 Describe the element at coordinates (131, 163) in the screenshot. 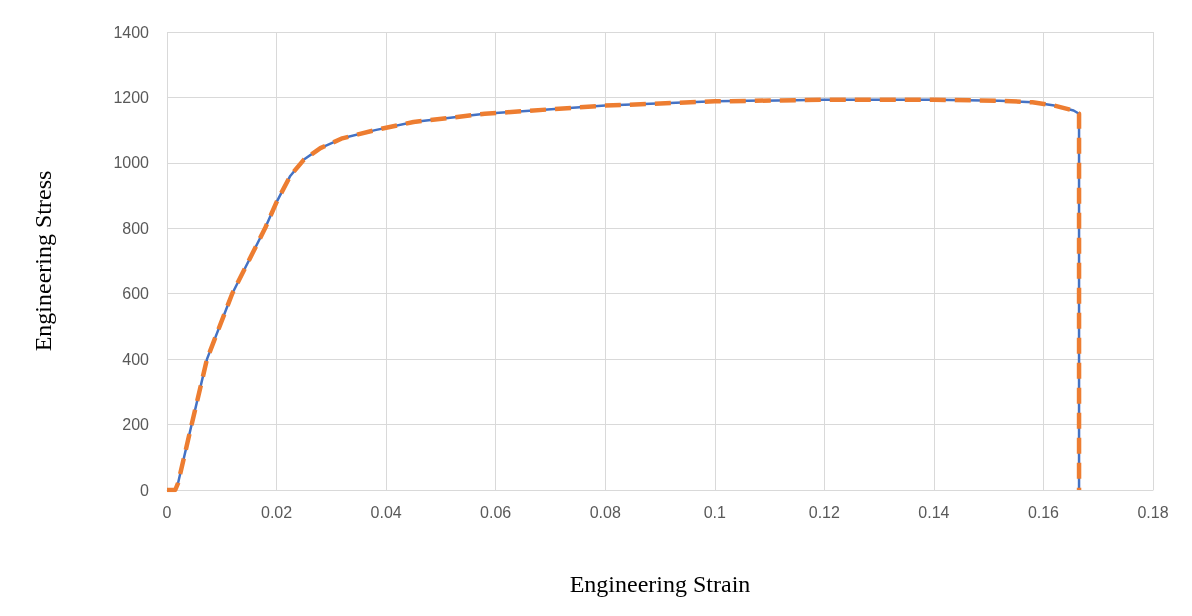

I see `y-tick-label: 1000` at that location.